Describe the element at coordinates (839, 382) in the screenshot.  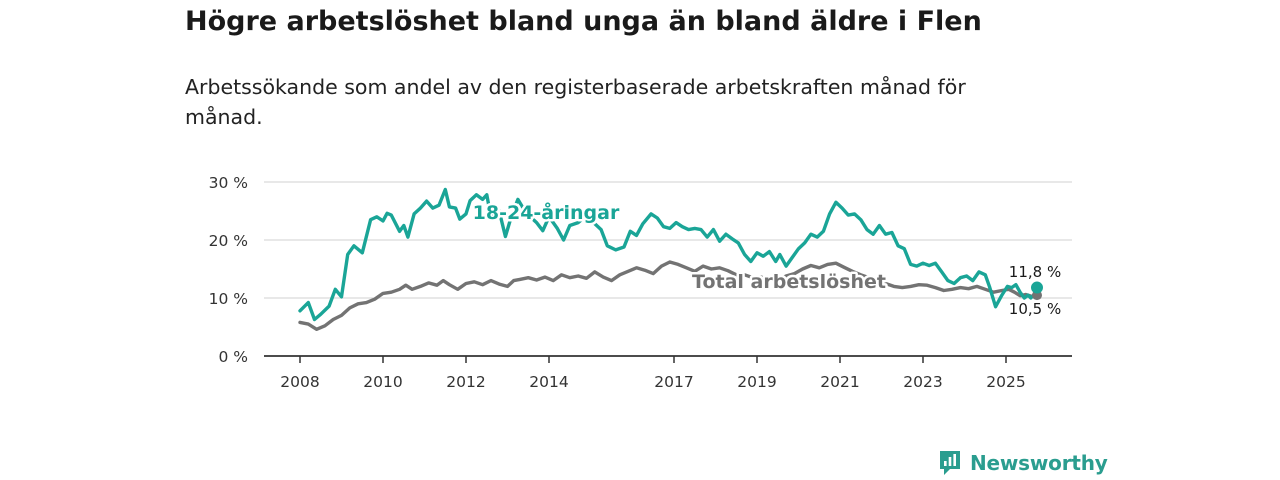
I see `x-tick-label: 2021` at that location.